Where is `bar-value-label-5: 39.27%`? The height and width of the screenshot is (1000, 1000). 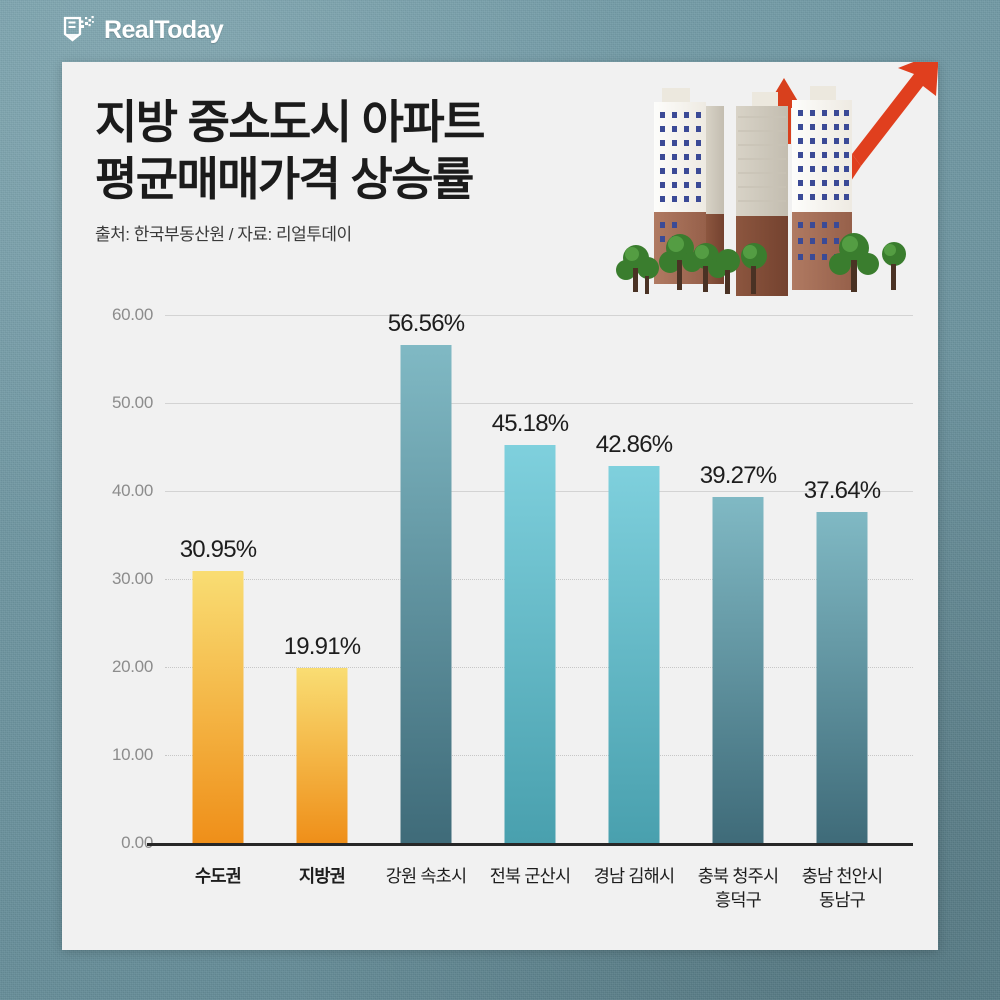 bar-value-label-5: 39.27% is located at coordinates (738, 476).